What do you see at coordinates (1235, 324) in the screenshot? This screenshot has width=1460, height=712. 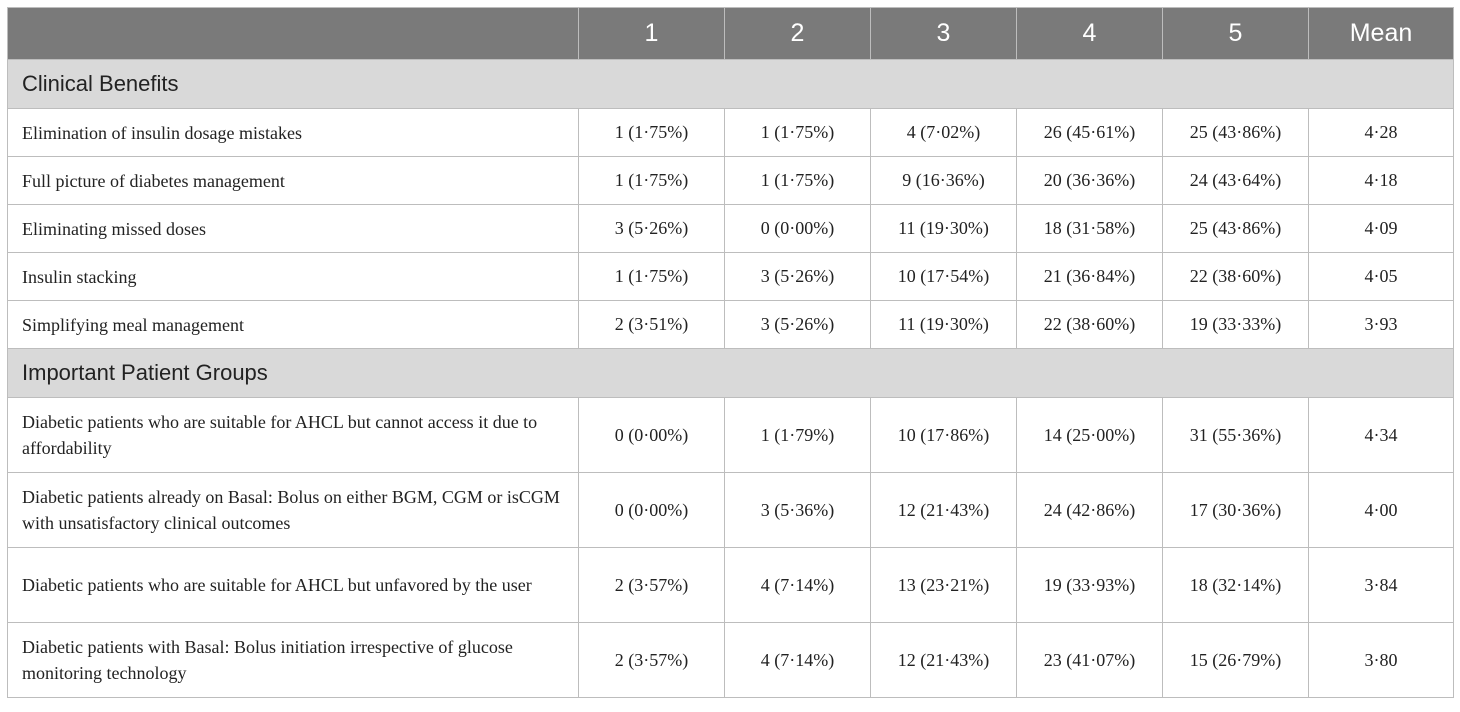 I see `cell-score-5: 19 (33·33%)` at bounding box center [1235, 324].